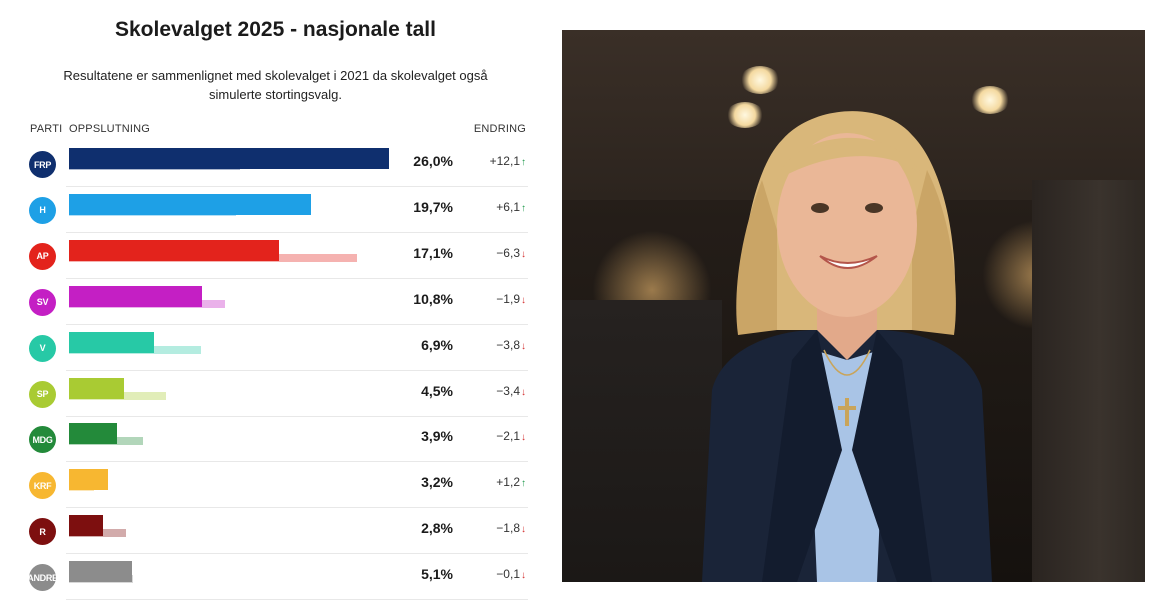  I want to click on change-value: +1,2, so click(508, 482).